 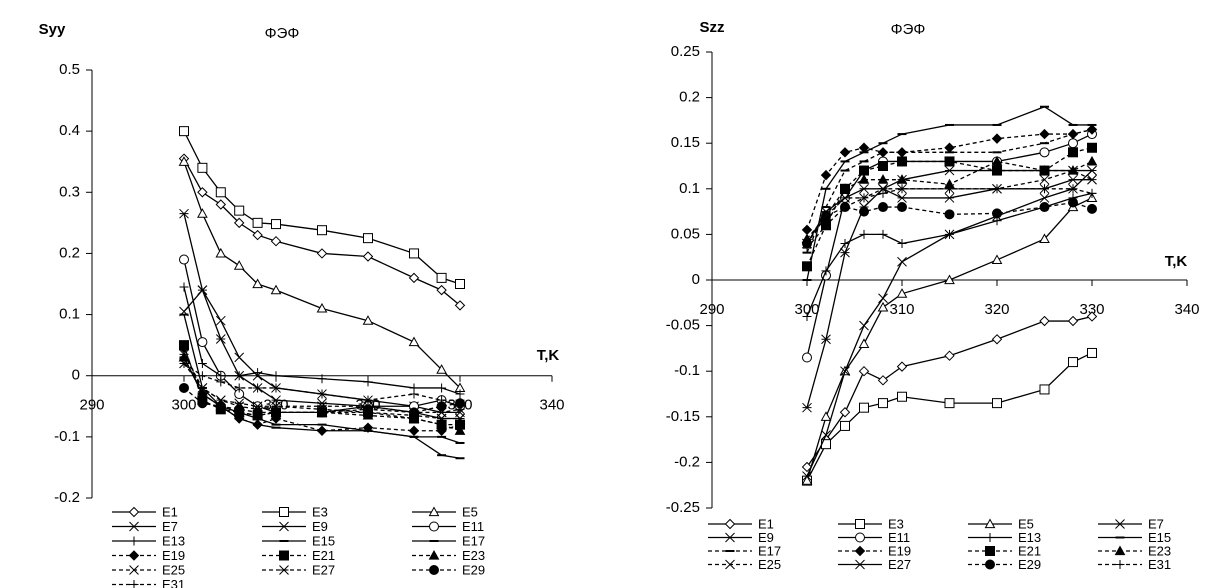 I want to click on legend-label: E23, so click(x=473, y=555).